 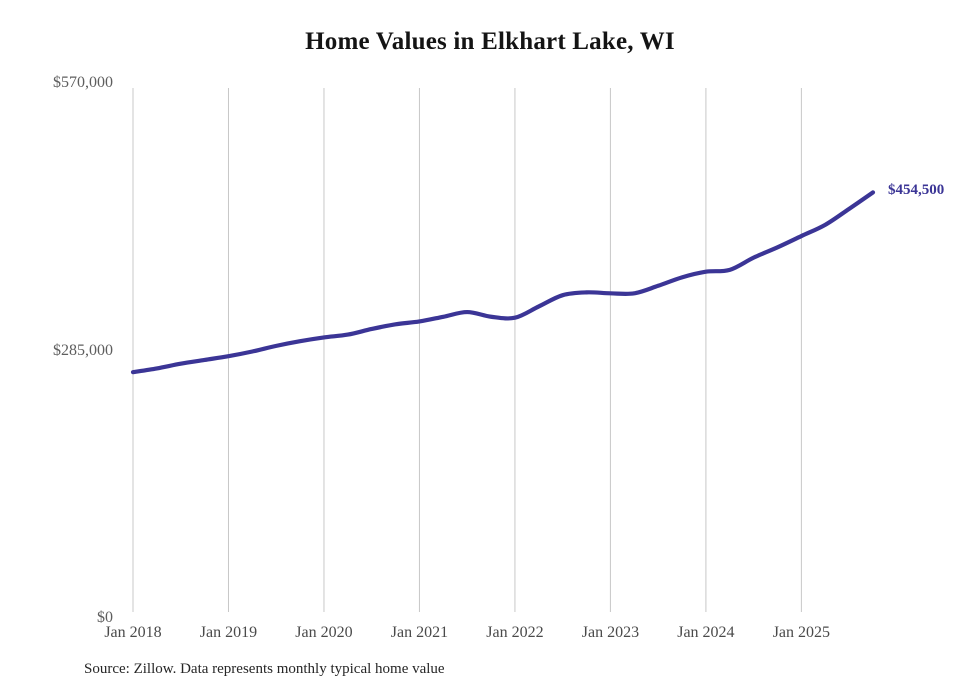 What do you see at coordinates (916, 190) in the screenshot?
I see `end-value-label: $454,500` at bounding box center [916, 190].